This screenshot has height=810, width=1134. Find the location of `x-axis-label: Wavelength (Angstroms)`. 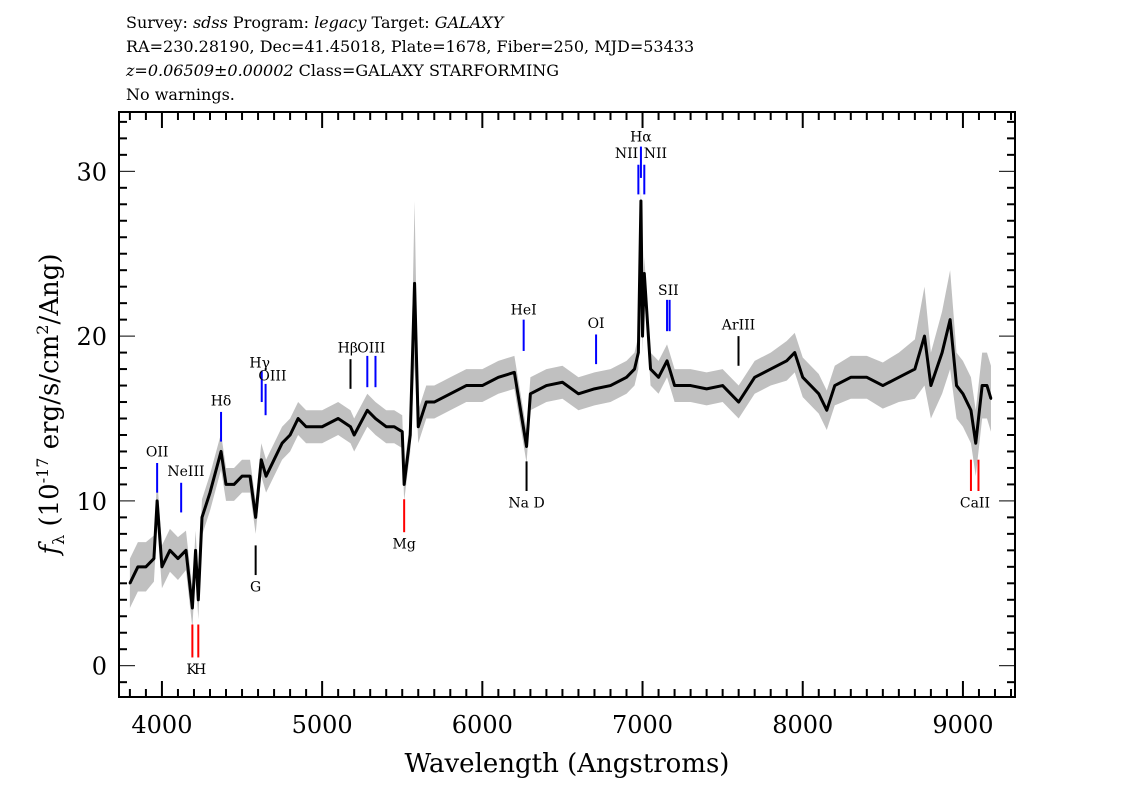

x-axis-label: Wavelength (Angstroms) is located at coordinates (567, 764).